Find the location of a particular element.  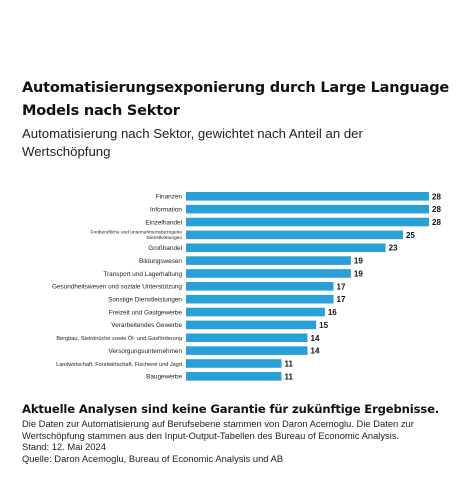

data-date: Stand: 12. Mai 2024 is located at coordinates (64, 447).